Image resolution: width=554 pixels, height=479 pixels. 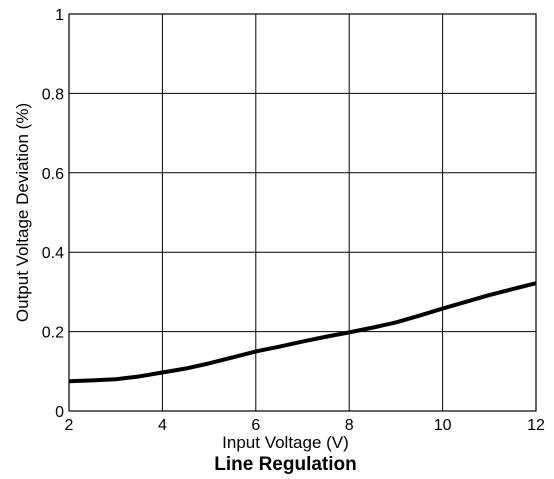 I want to click on x-tick-label: 10, so click(x=443, y=425).